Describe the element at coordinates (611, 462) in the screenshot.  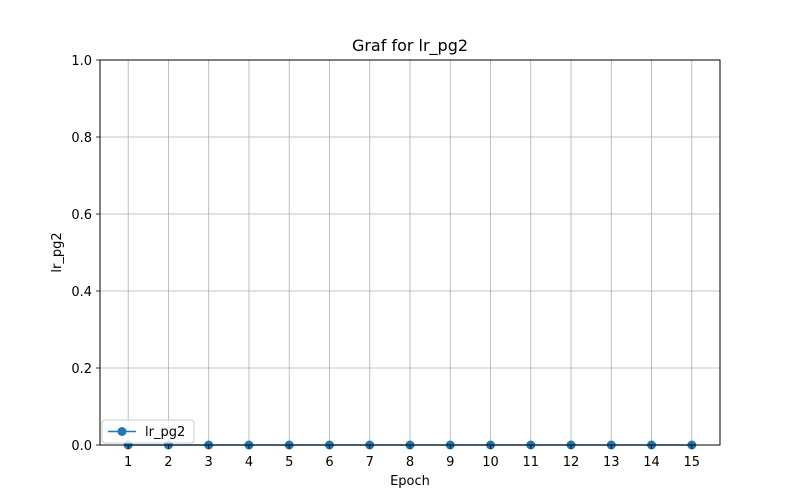
I see `x-tick-label: 13` at that location.